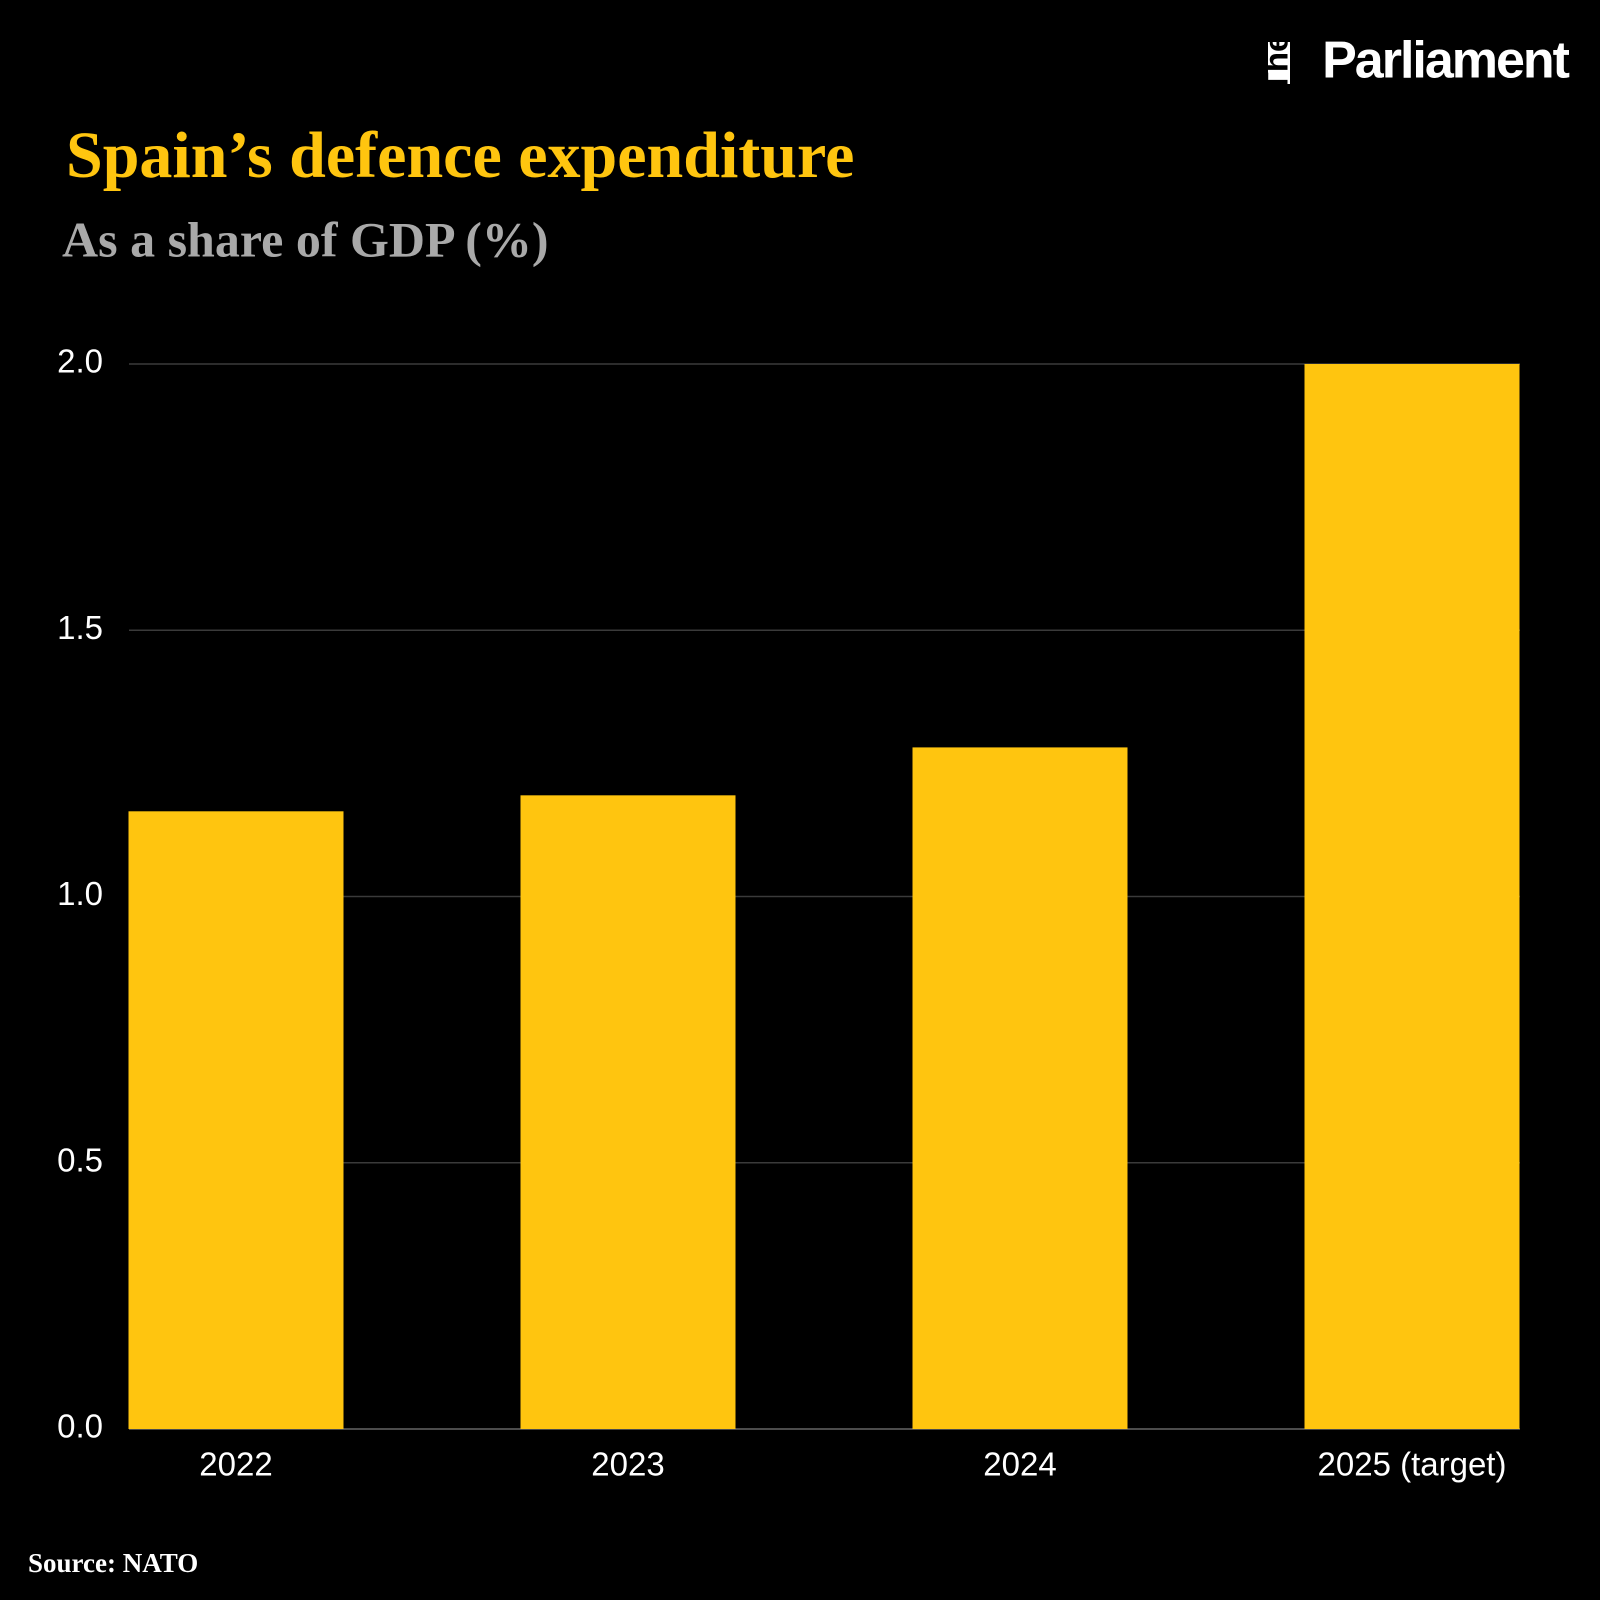  What do you see at coordinates (1446, 61) in the screenshot?
I see `logo: Parliament` at bounding box center [1446, 61].